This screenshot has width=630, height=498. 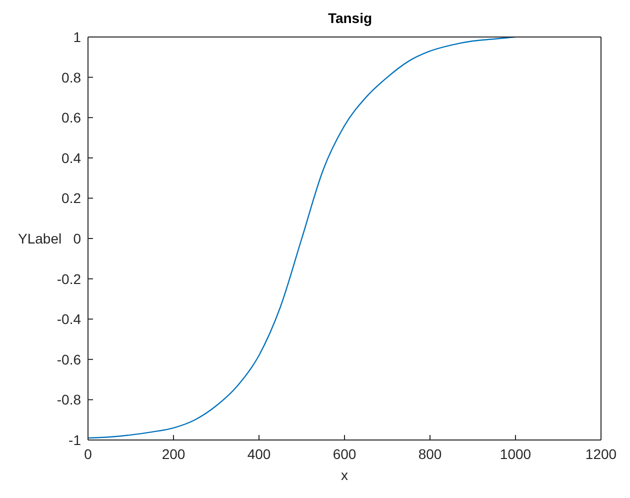 What do you see at coordinates (75, 440) in the screenshot?
I see `y-tick-label: -1` at bounding box center [75, 440].